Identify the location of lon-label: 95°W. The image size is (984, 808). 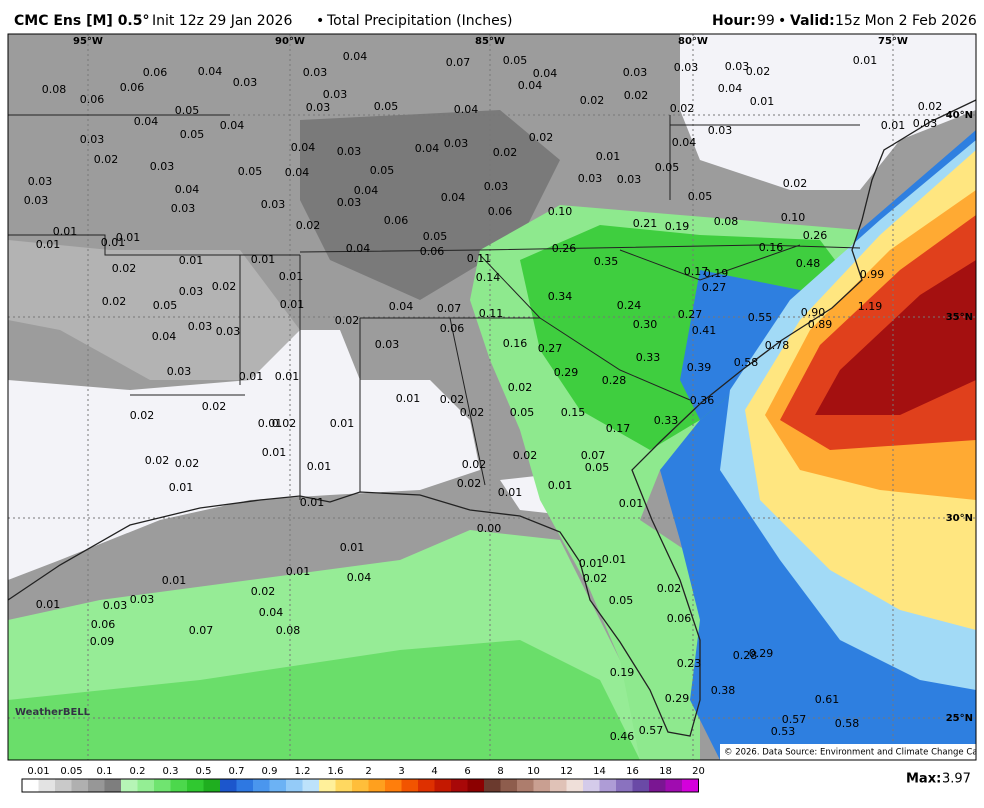
(88, 41).